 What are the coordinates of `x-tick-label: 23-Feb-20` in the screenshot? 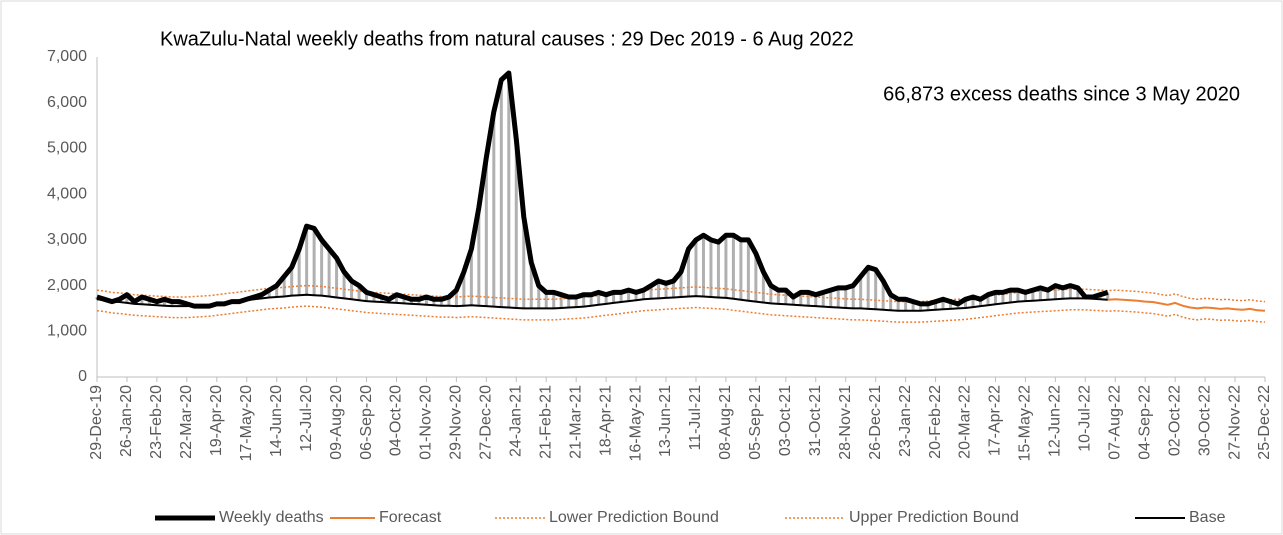 It's located at (156, 422).